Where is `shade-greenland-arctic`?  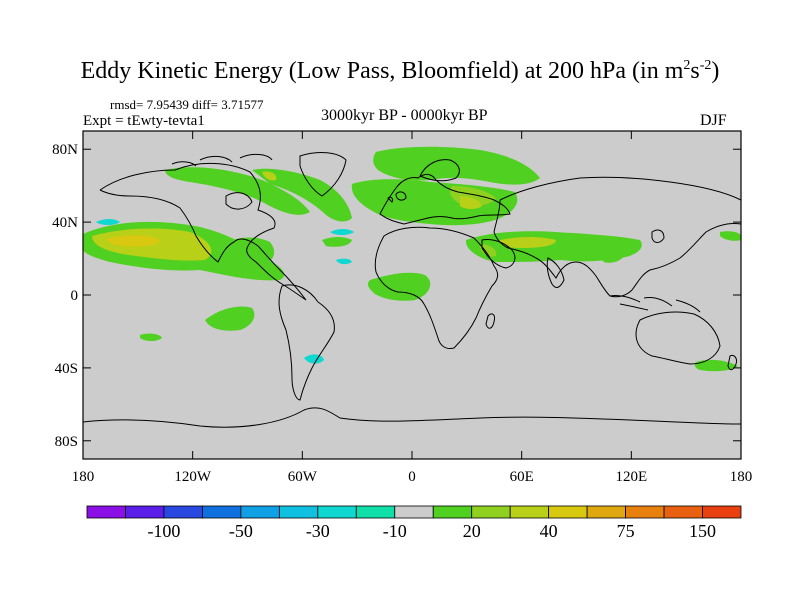
shade-greenland-arctic is located at coordinates (302, 195).